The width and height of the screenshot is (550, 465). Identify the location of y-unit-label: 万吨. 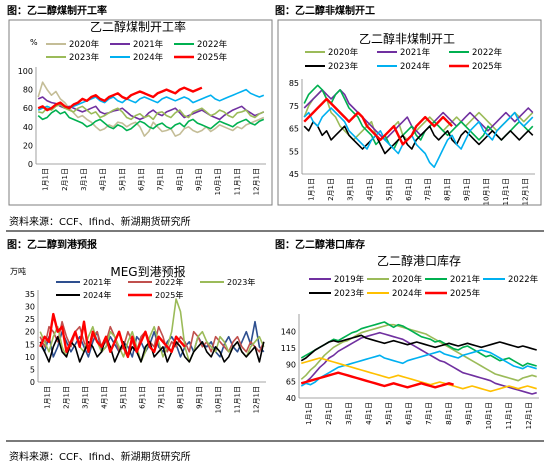
(18, 271).